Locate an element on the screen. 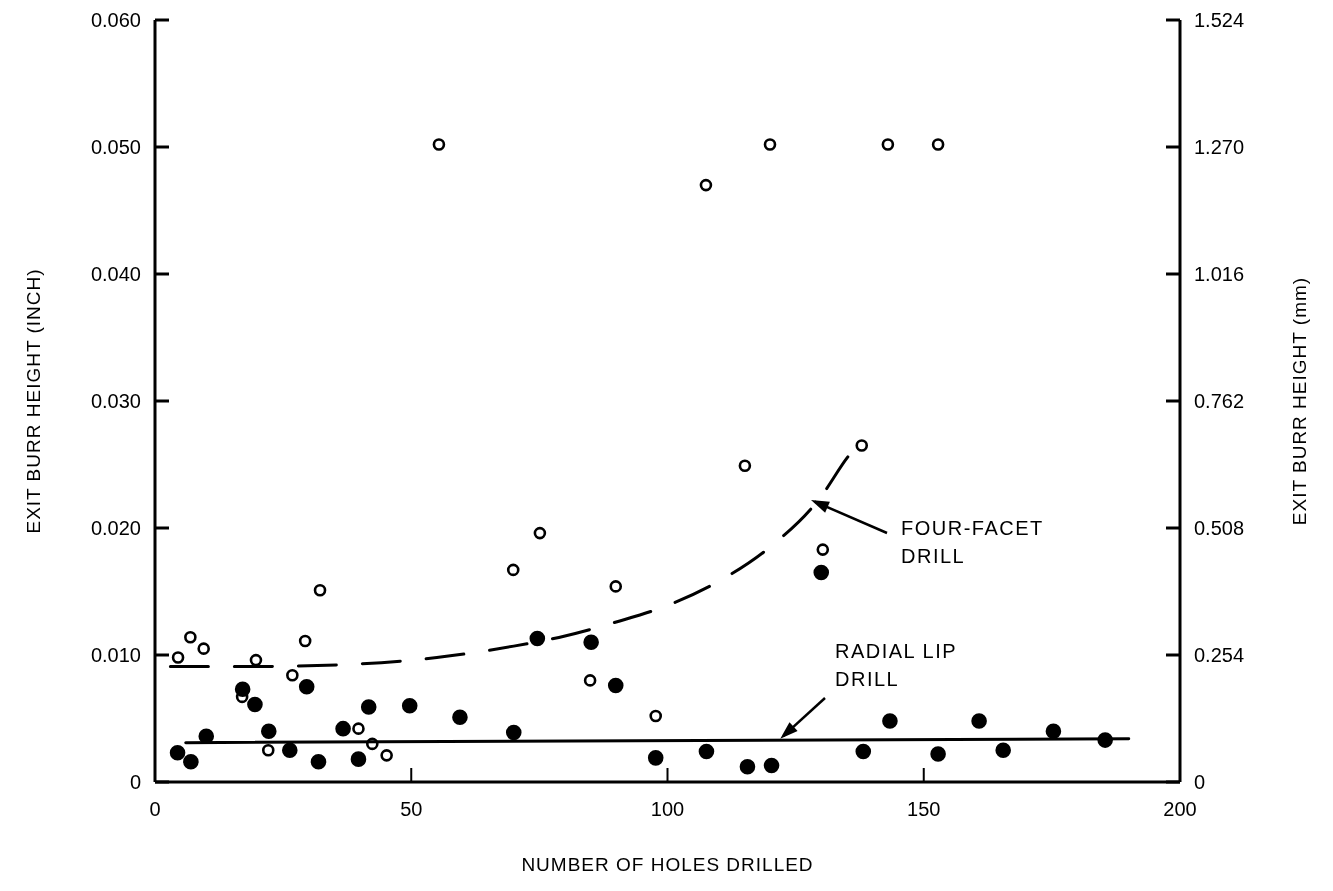  y2-tick-label: 0.508 is located at coordinates (1219, 528).